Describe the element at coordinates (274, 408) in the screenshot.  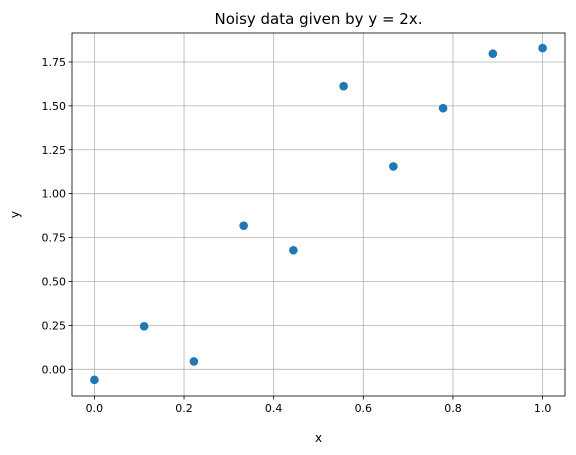
I see `x-tick-label: 0.4` at that location.